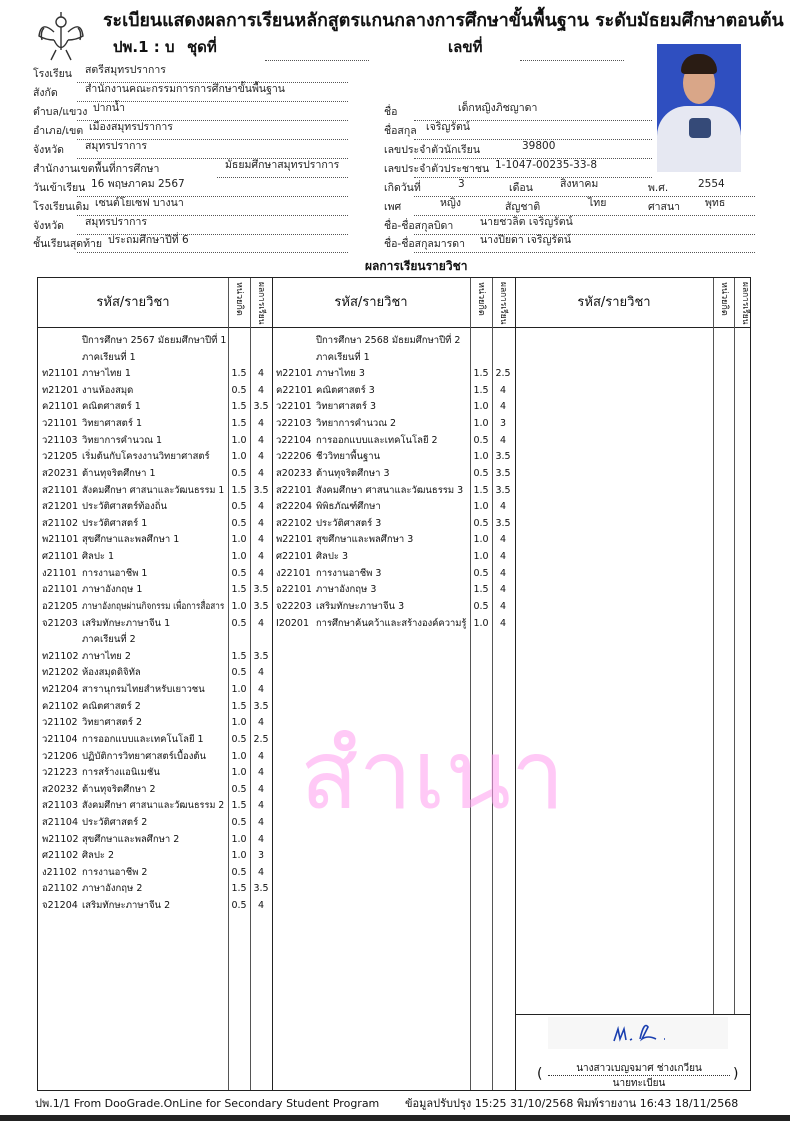 The image size is (790, 1121). I want to click on subject-name: สังคมศึกษา ศาสนาและวัฒนธรรม 2, so click(153, 806).